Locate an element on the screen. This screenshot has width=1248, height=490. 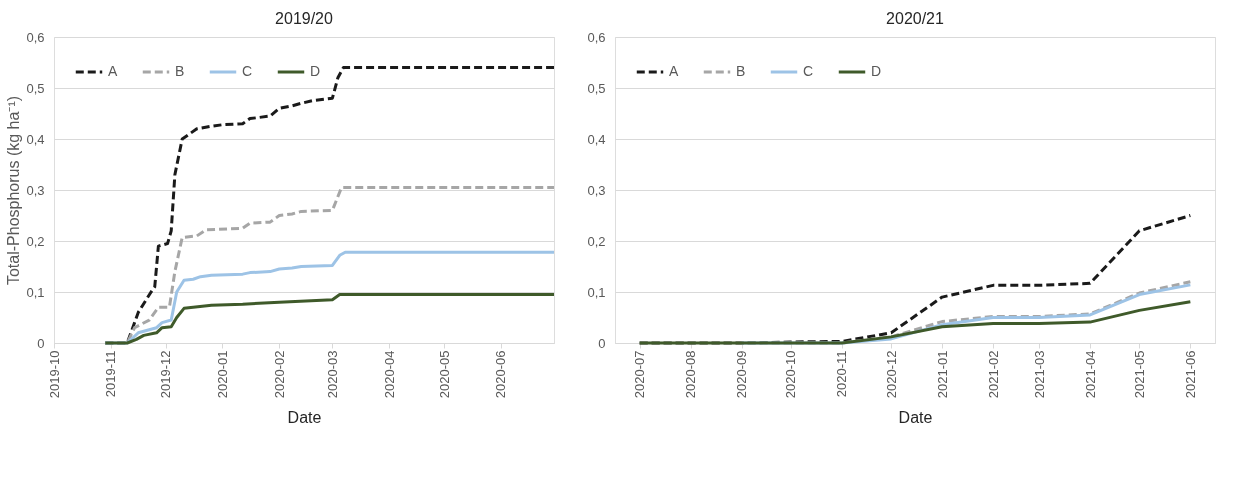
x-tick-label: 2021-01 is located at coordinates (942, 374).